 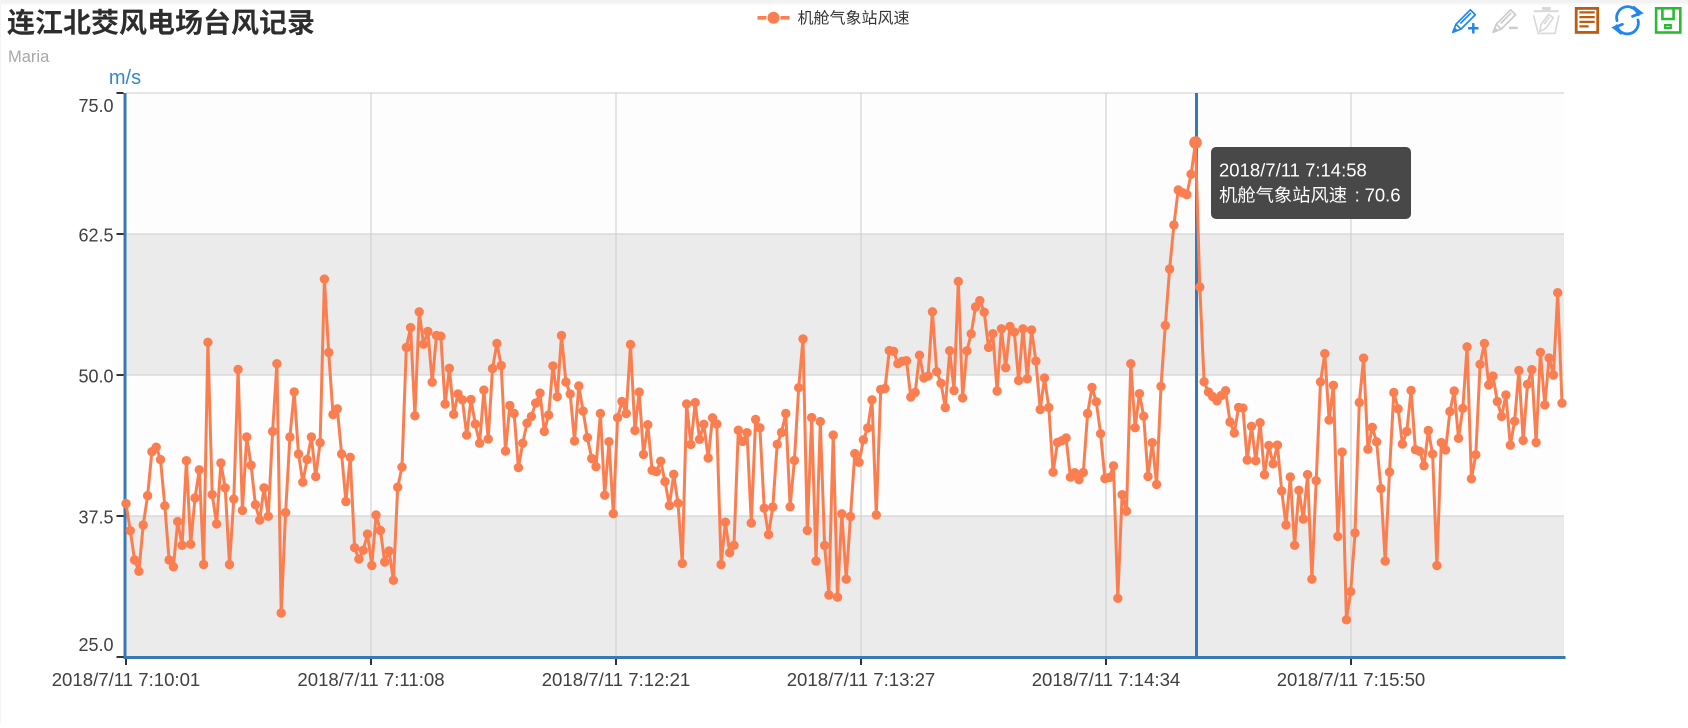 I want to click on svg-text: 2018/7/11 7:13:27, so click(x=861, y=679).